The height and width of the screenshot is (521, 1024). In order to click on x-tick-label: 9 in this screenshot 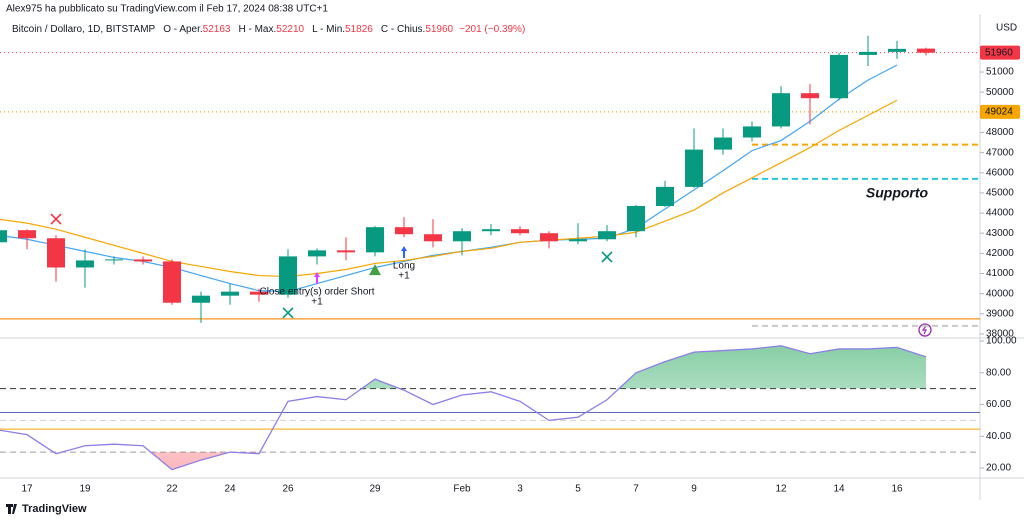, I will do `click(694, 489)`.